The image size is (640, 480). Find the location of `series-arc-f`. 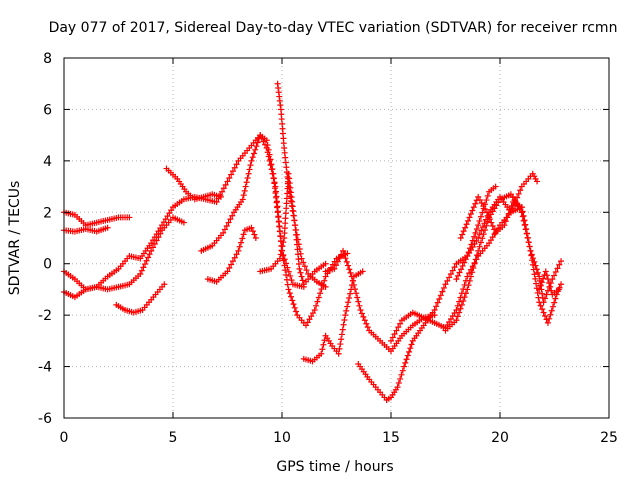

series-arc-f is located at coordinates (193, 184).